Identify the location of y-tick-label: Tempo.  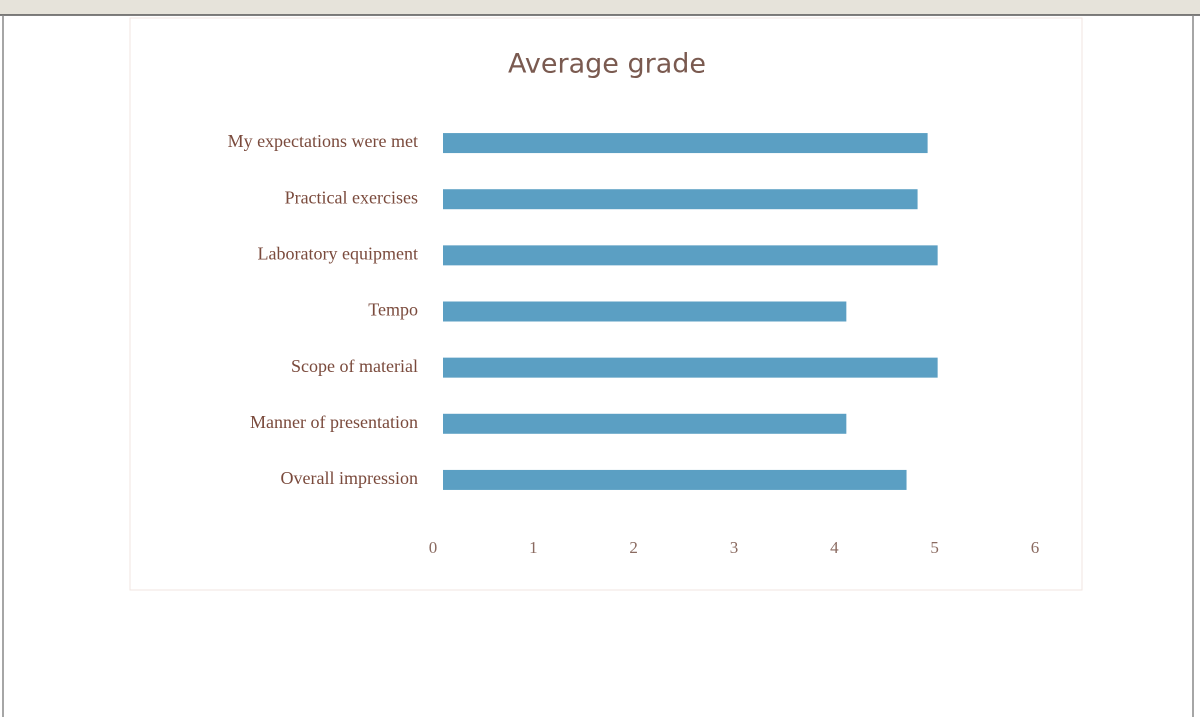
(393, 310).